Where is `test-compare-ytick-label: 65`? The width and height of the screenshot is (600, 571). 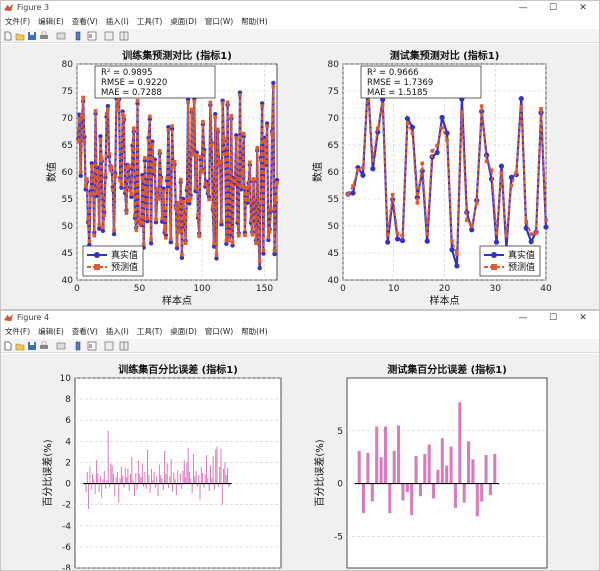
test-compare-ytick-label: 65 is located at coordinates (333, 146).